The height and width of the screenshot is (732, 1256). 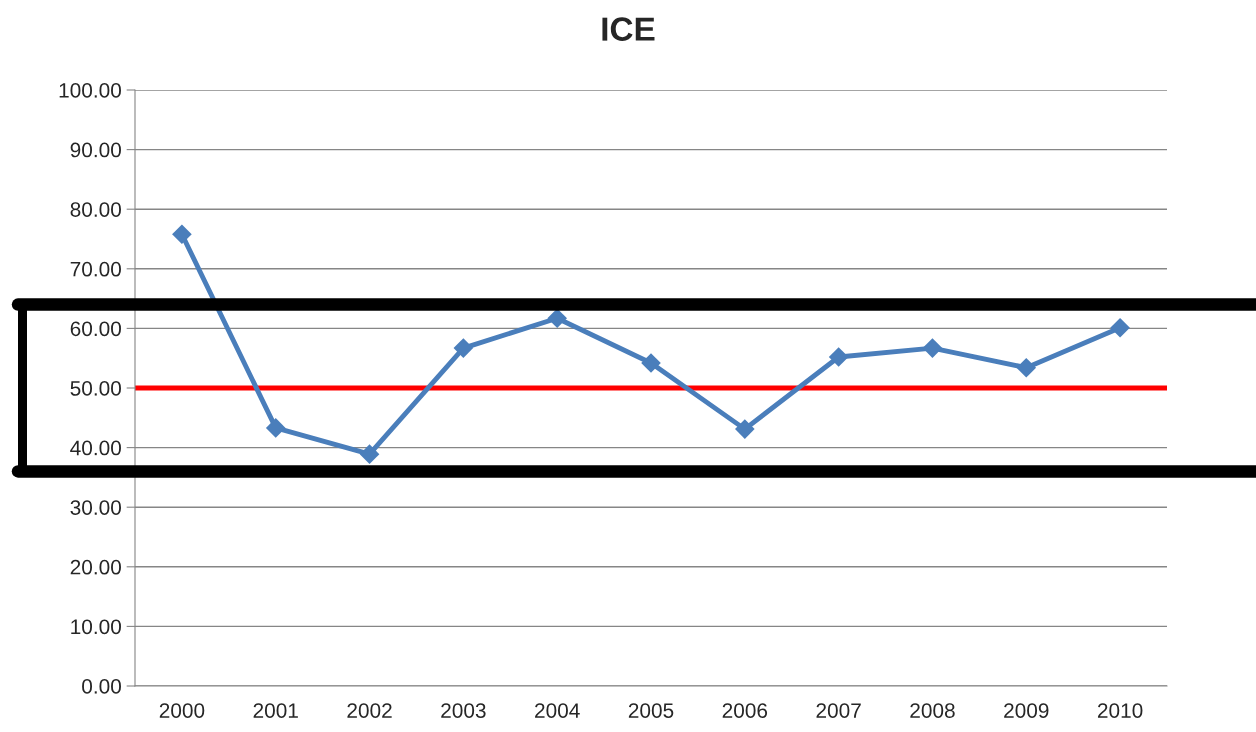 I want to click on x-tick-label: 2007, so click(x=838, y=710).